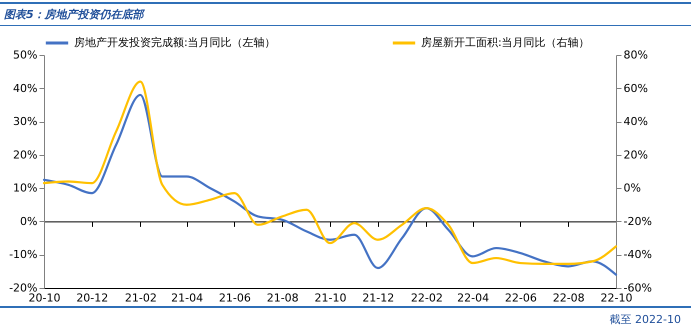 The width and height of the screenshot is (691, 331). Describe the element at coordinates (345, 318) in the screenshot. I see `text: 截至 2022-10` at that location.